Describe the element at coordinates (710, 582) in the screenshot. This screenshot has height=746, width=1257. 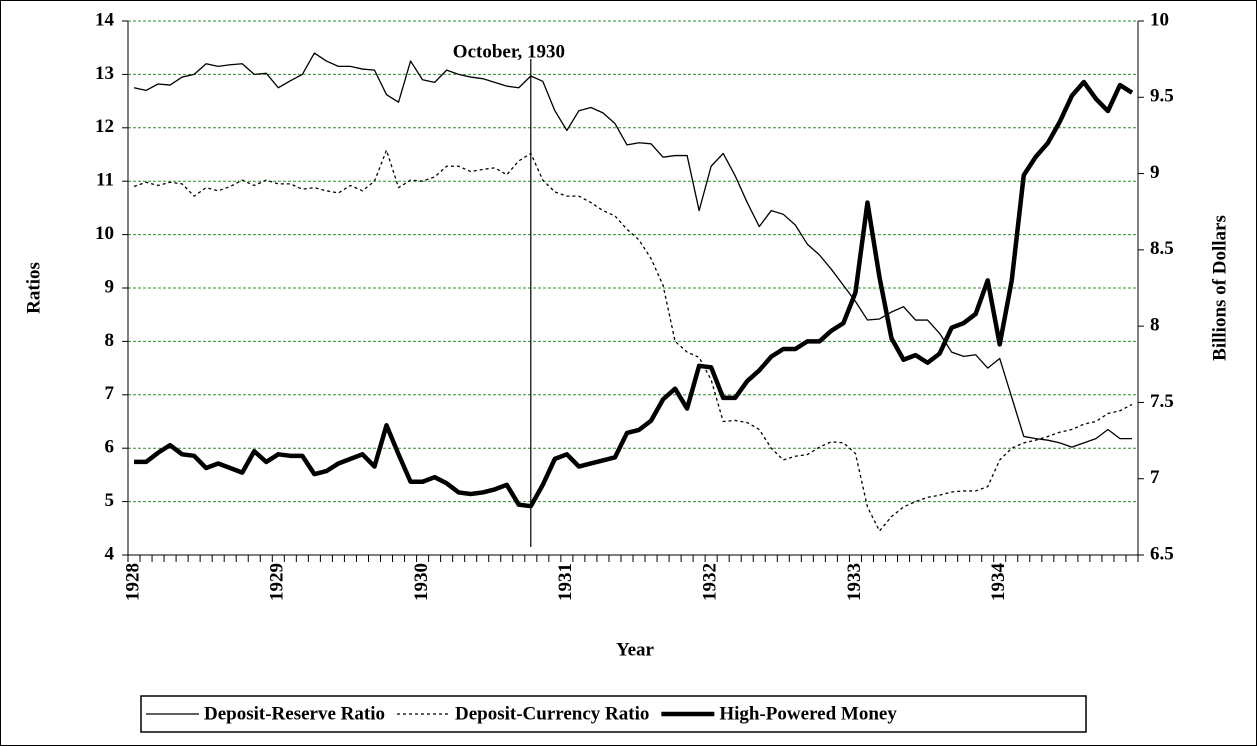
I see `x-tick-label: 1932` at that location.